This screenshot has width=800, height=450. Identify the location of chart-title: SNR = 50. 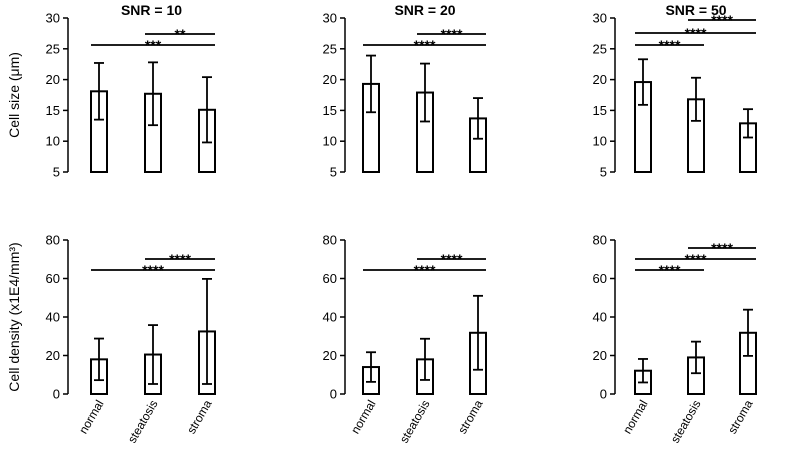
(695, 10).